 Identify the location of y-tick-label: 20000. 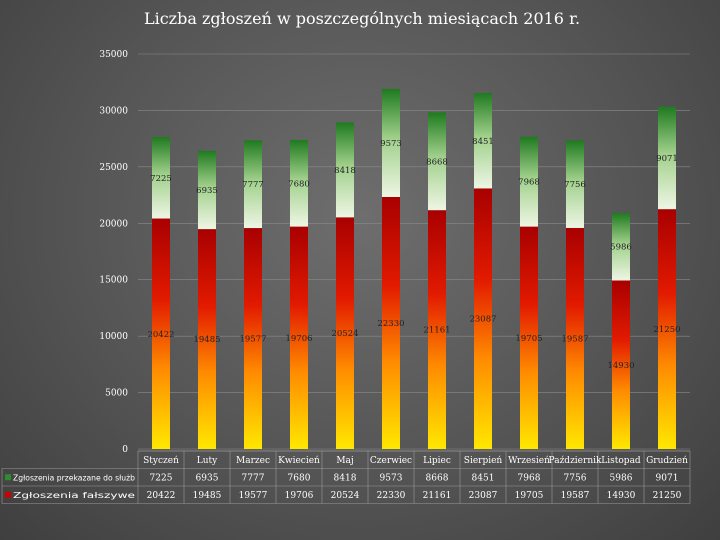
(113, 224).